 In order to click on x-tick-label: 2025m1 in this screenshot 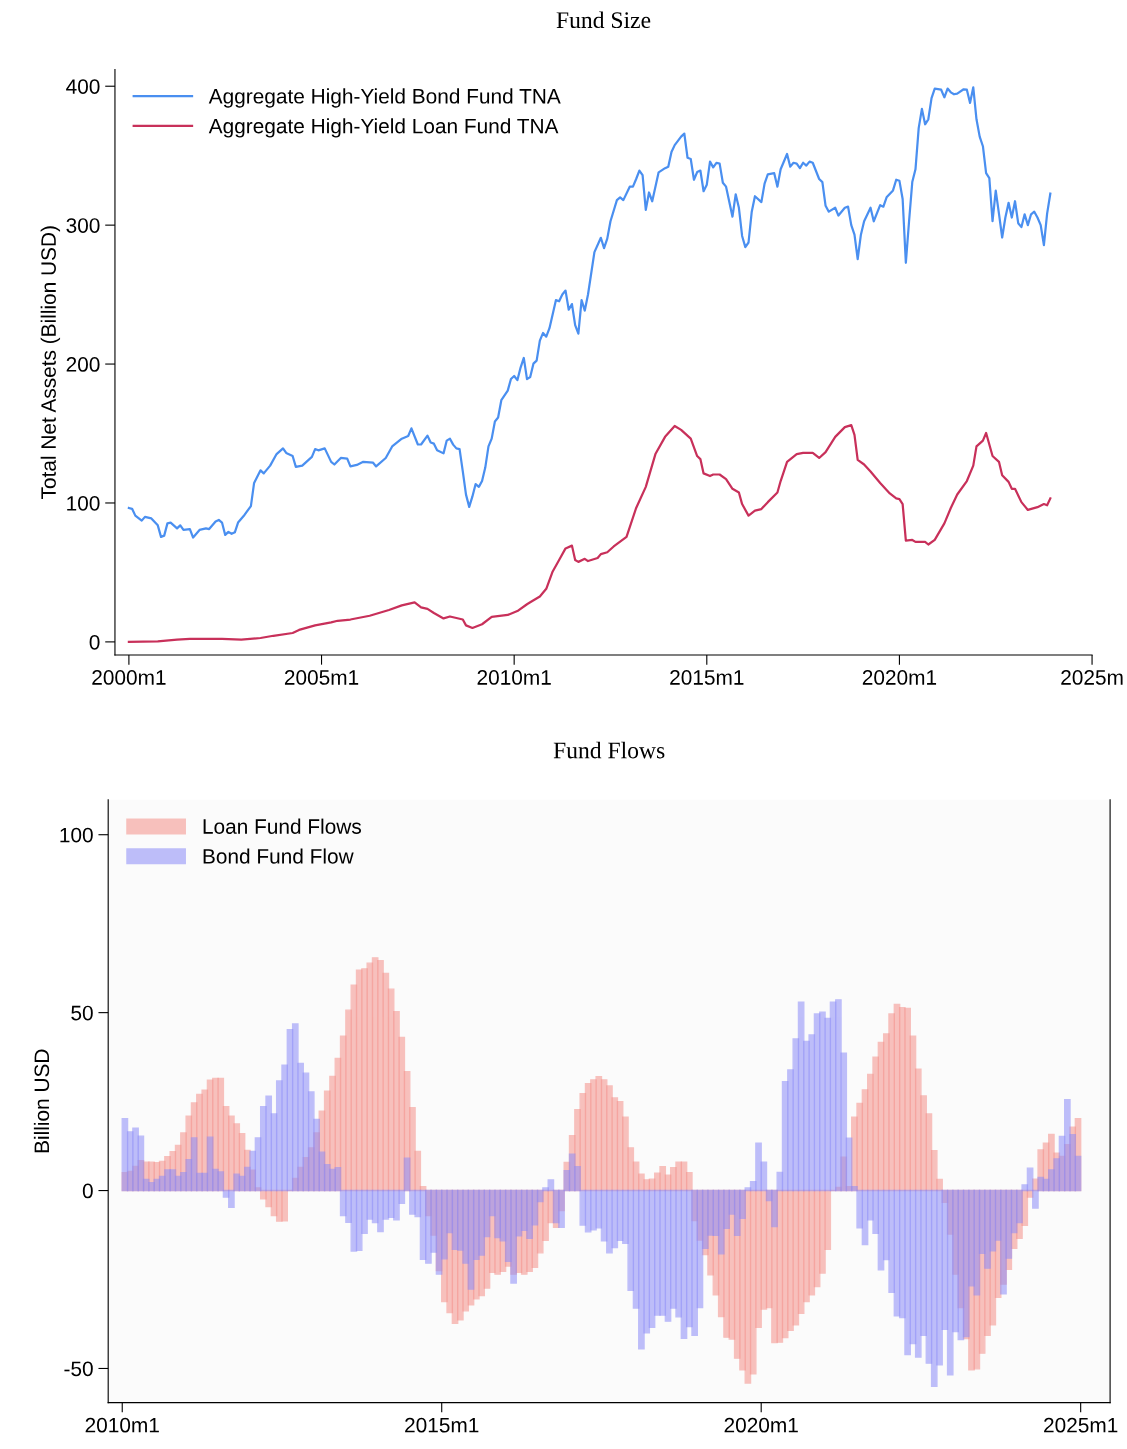, I will do `click(1081, 1425)`.